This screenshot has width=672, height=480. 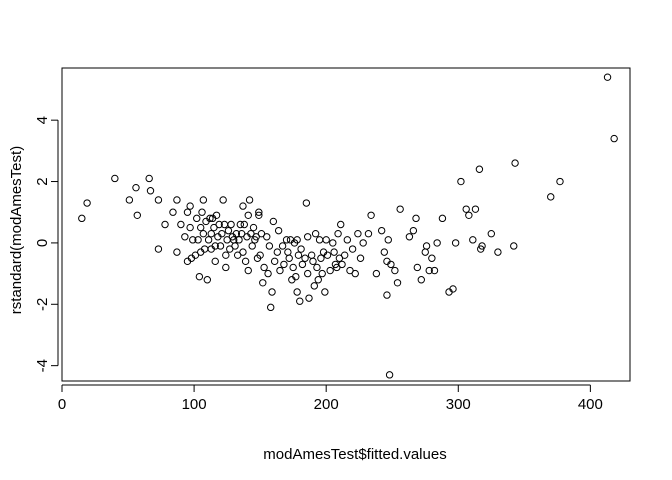 What do you see at coordinates (458, 404) in the screenshot?
I see `x-tick-label: 300` at bounding box center [458, 404].